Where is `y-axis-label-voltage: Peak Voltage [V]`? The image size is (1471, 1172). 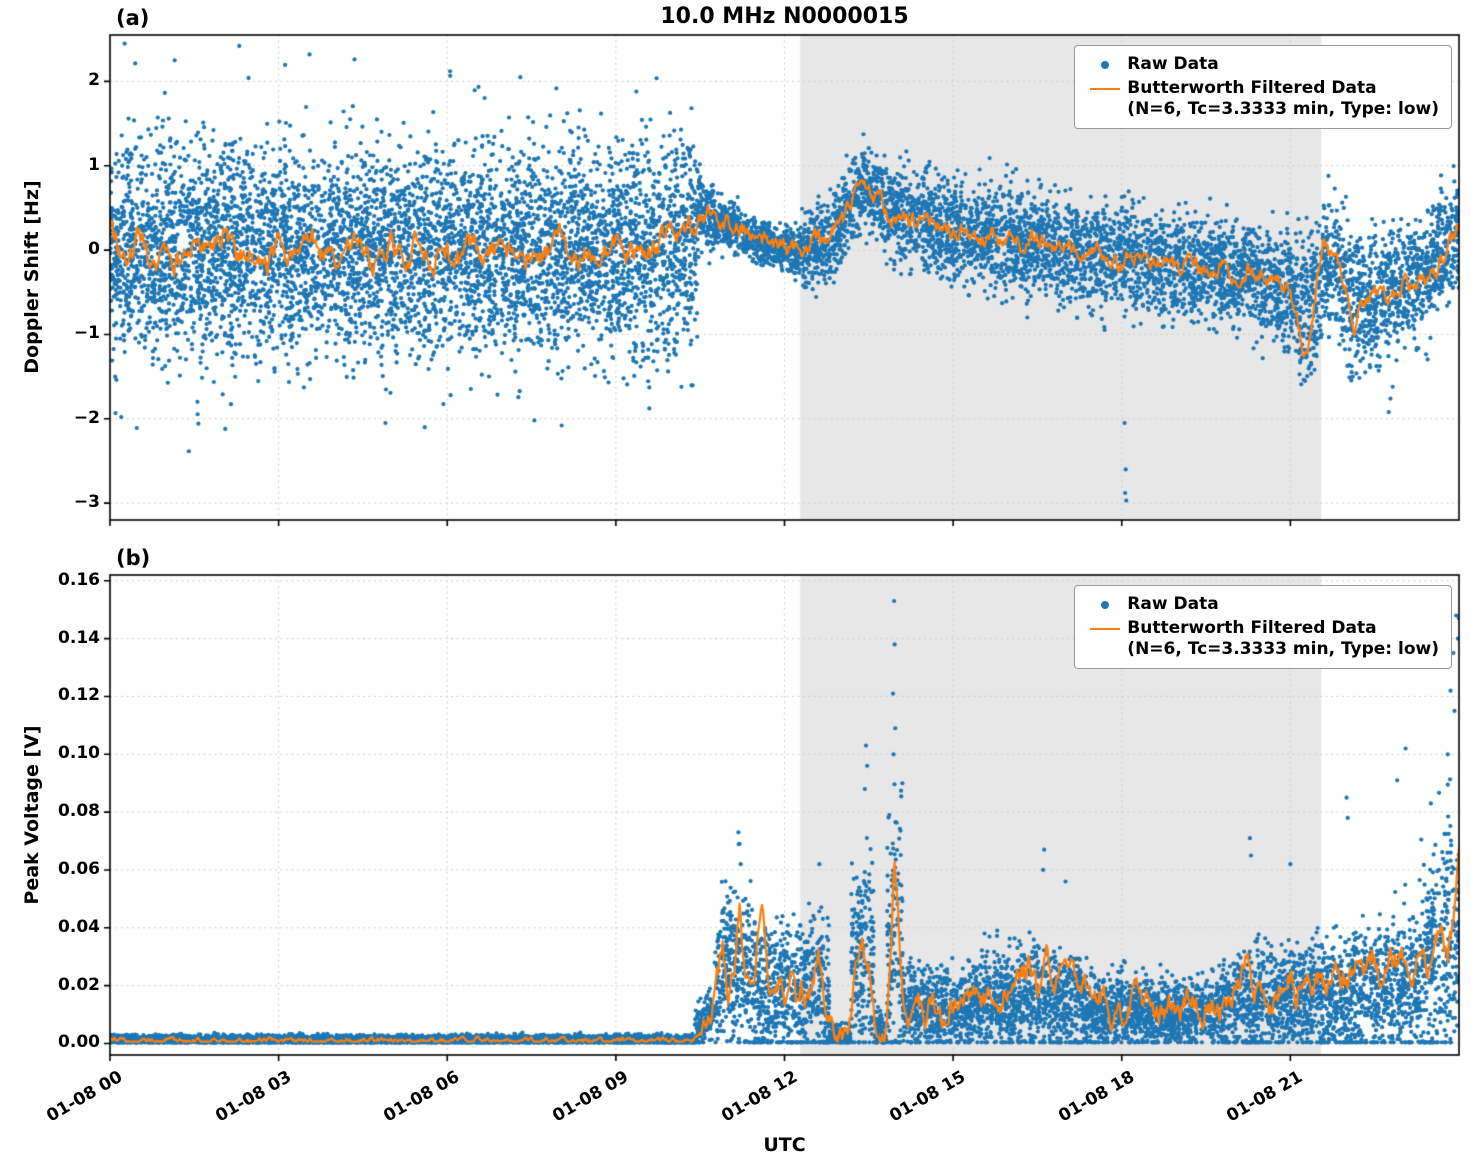 y-axis-label-voltage: Peak Voltage [V] is located at coordinates (32, 815).